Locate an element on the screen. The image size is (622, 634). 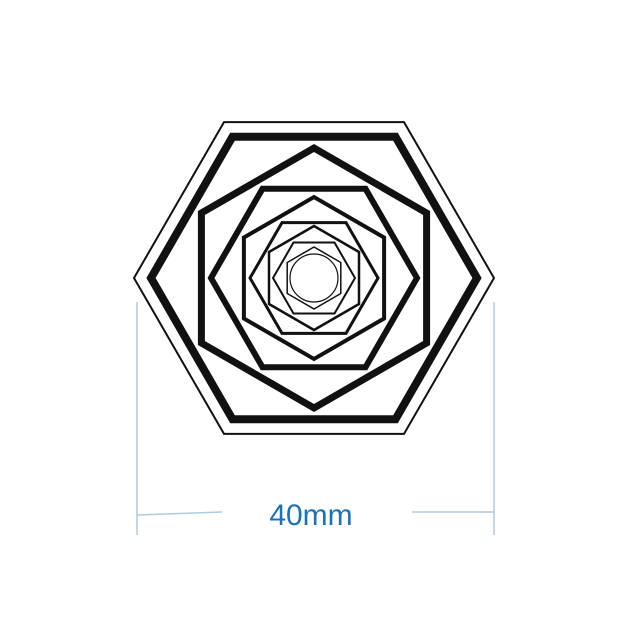
inner-hexagon is located at coordinates (314, 278).